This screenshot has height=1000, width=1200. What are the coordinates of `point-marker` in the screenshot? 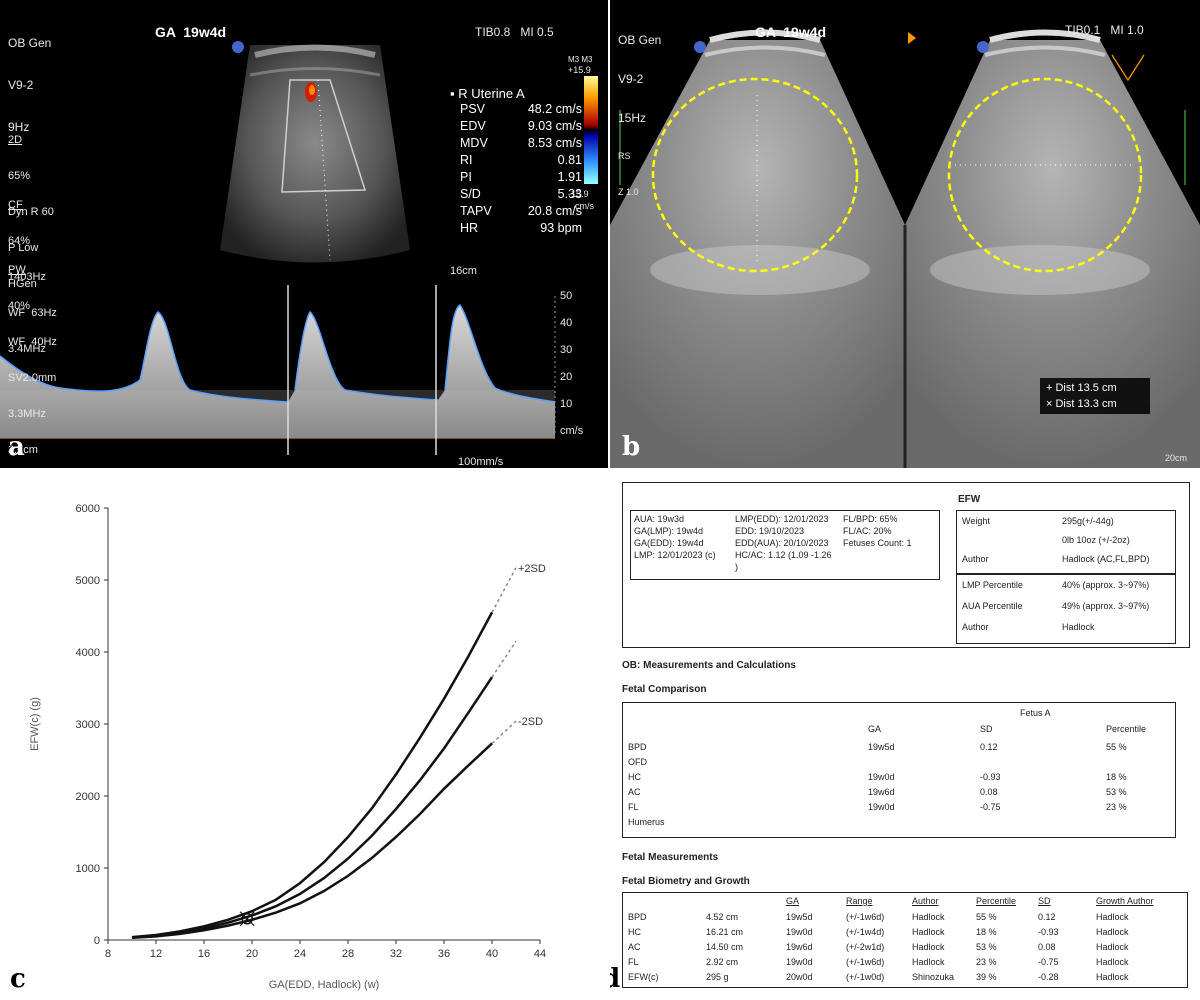 It's located at (247, 919).